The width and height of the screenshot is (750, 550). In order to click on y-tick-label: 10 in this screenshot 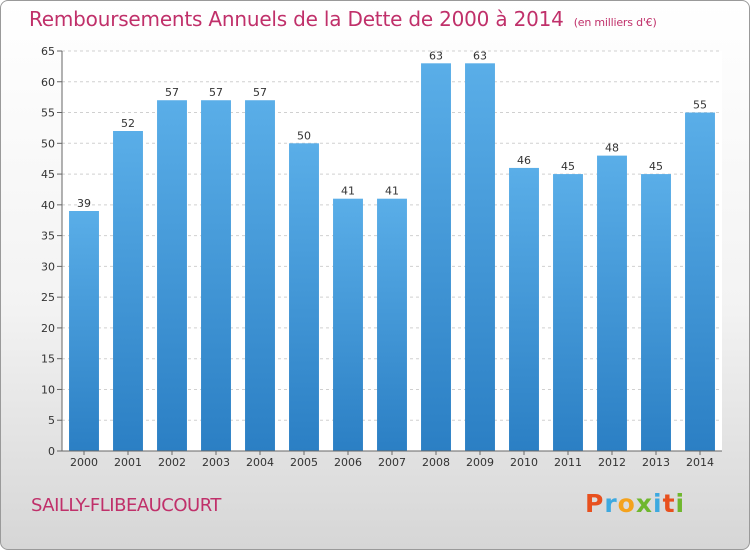, I will do `click(48, 389)`.